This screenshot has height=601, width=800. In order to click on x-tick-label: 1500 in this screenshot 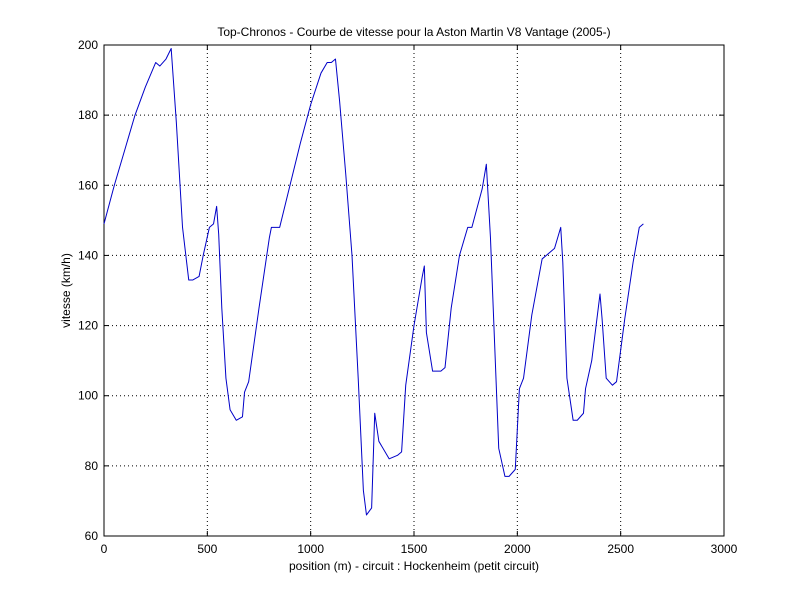, I will do `click(414, 549)`.